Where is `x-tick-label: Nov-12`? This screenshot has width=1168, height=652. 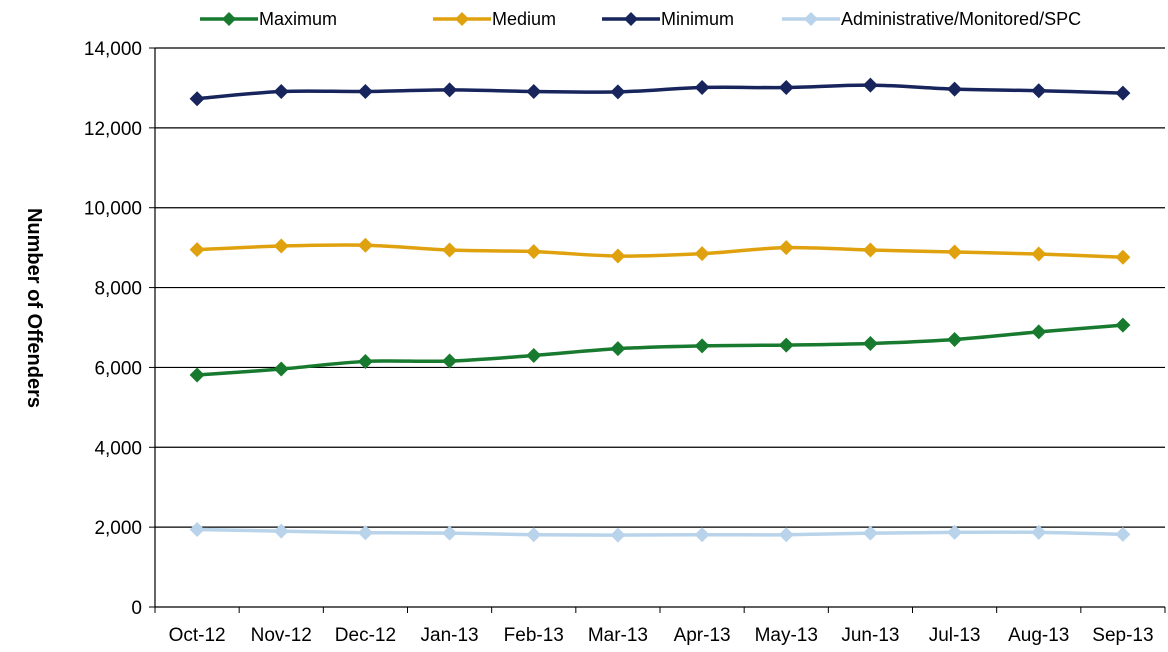
x-tick-label: Nov-12 is located at coordinates (281, 635).